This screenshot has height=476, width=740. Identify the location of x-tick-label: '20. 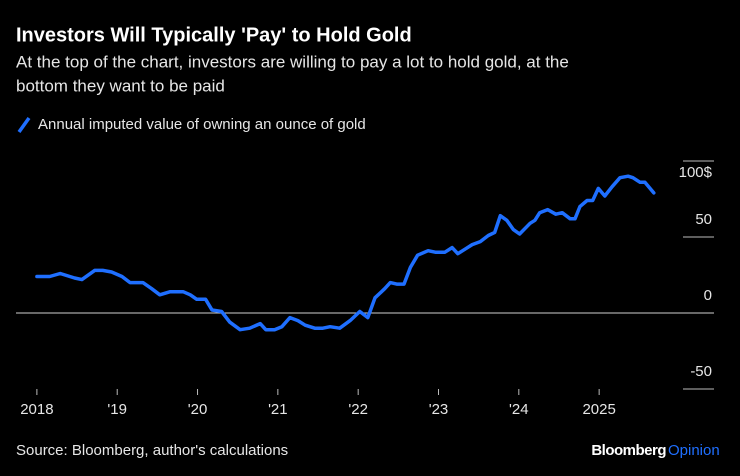
(198, 409).